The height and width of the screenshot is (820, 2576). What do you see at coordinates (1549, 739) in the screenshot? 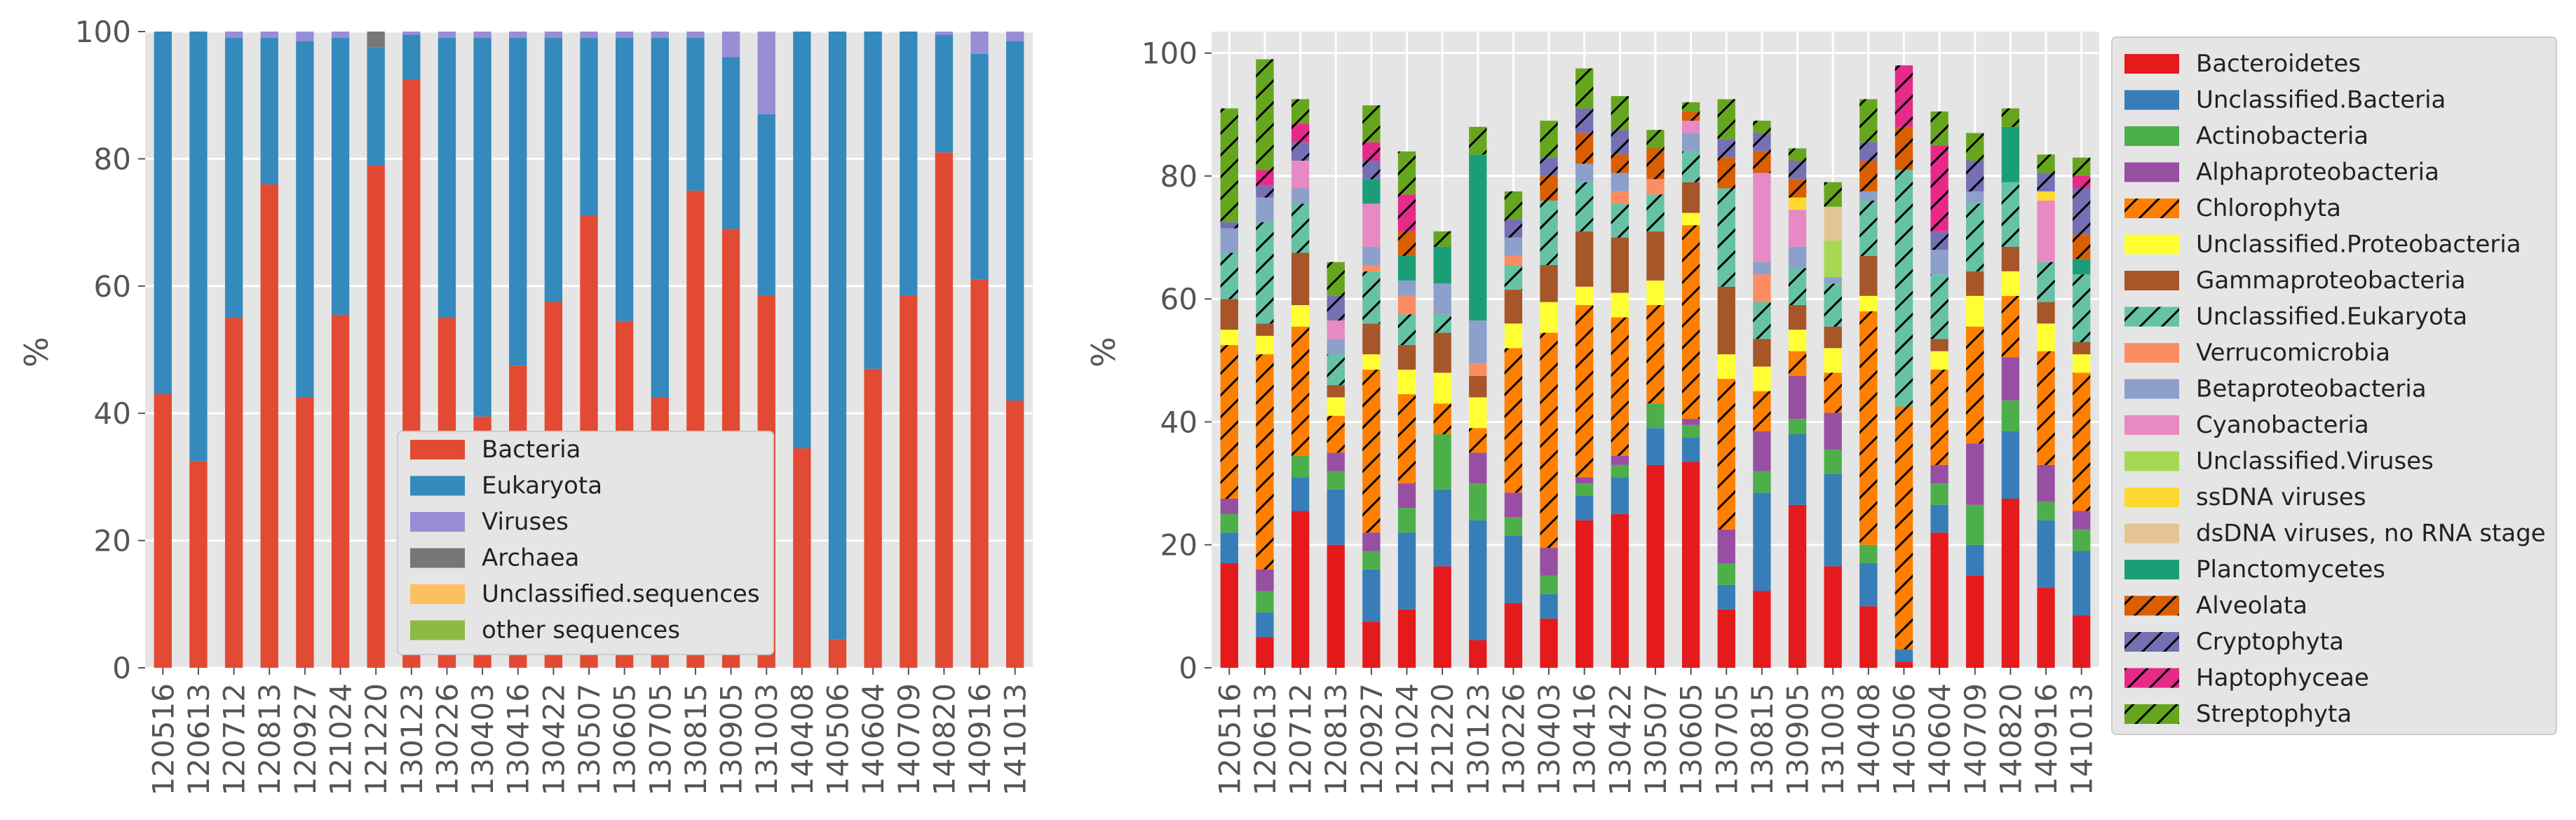
I see `x-tick-label: 130403` at bounding box center [1549, 739].